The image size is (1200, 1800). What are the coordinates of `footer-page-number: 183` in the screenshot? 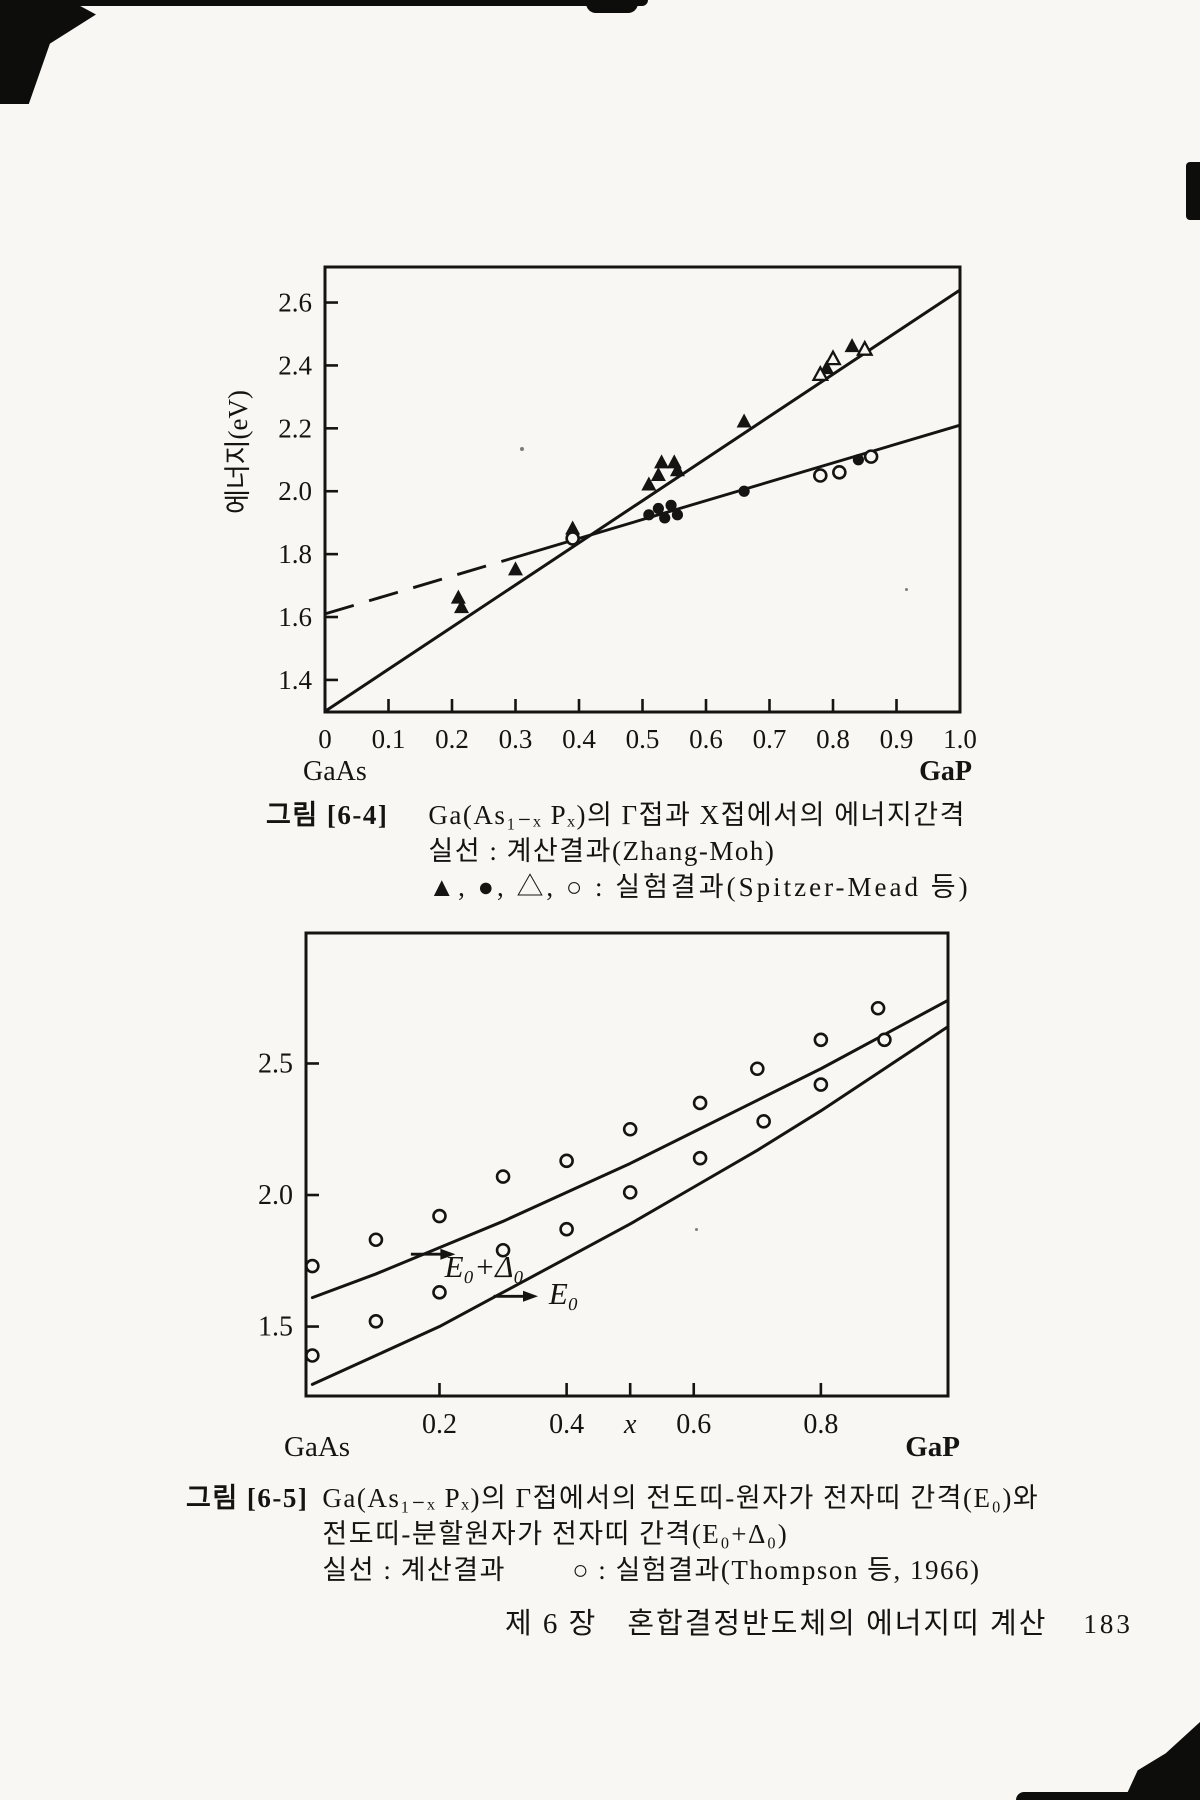 It's located at (1108, 1624).